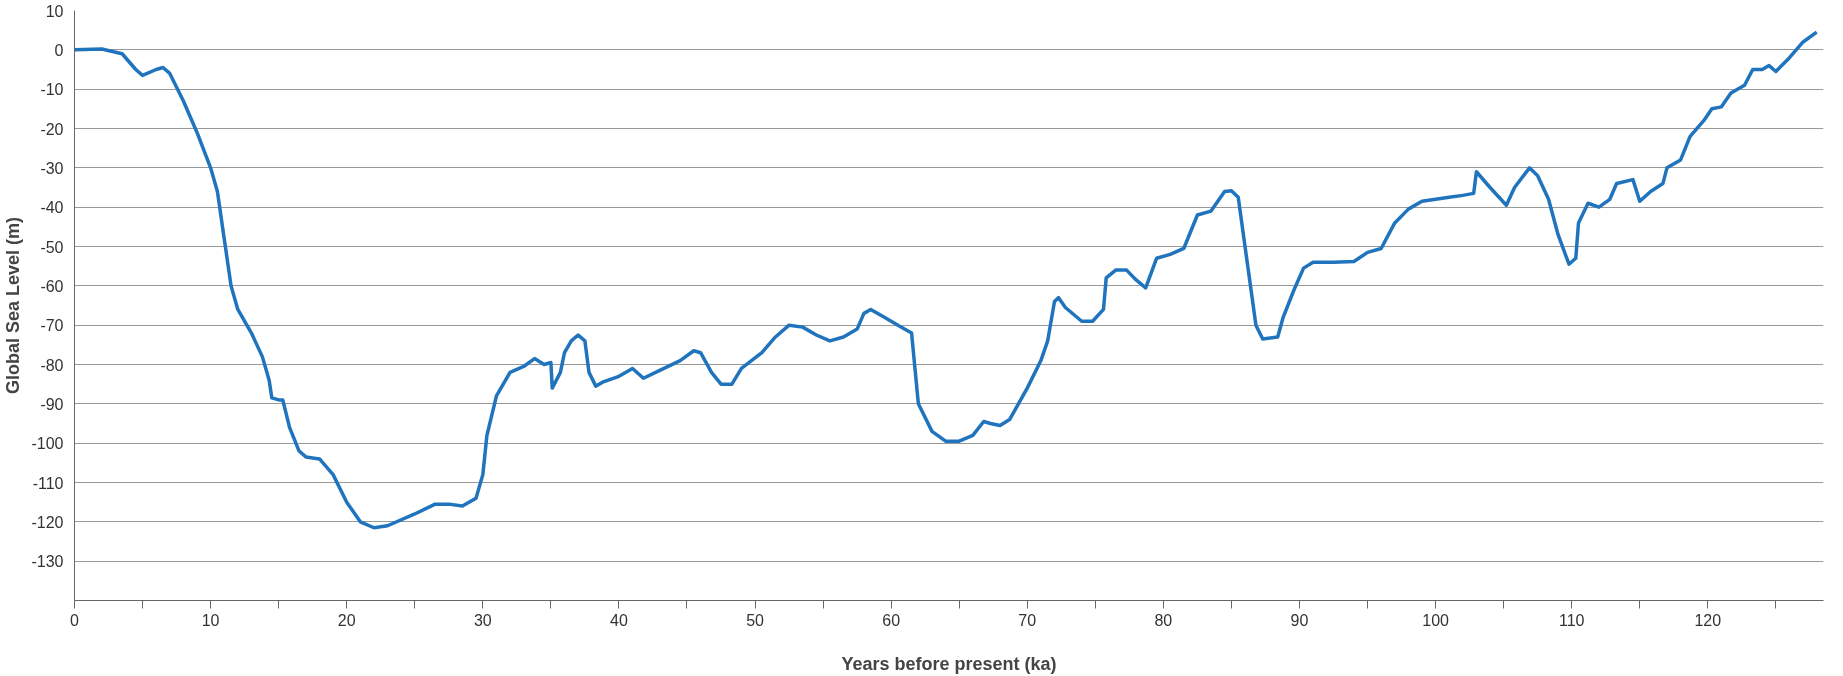 This screenshot has height=676, width=1843. Describe the element at coordinates (52, 286) in the screenshot. I see `y-tick-label: -60` at that location.